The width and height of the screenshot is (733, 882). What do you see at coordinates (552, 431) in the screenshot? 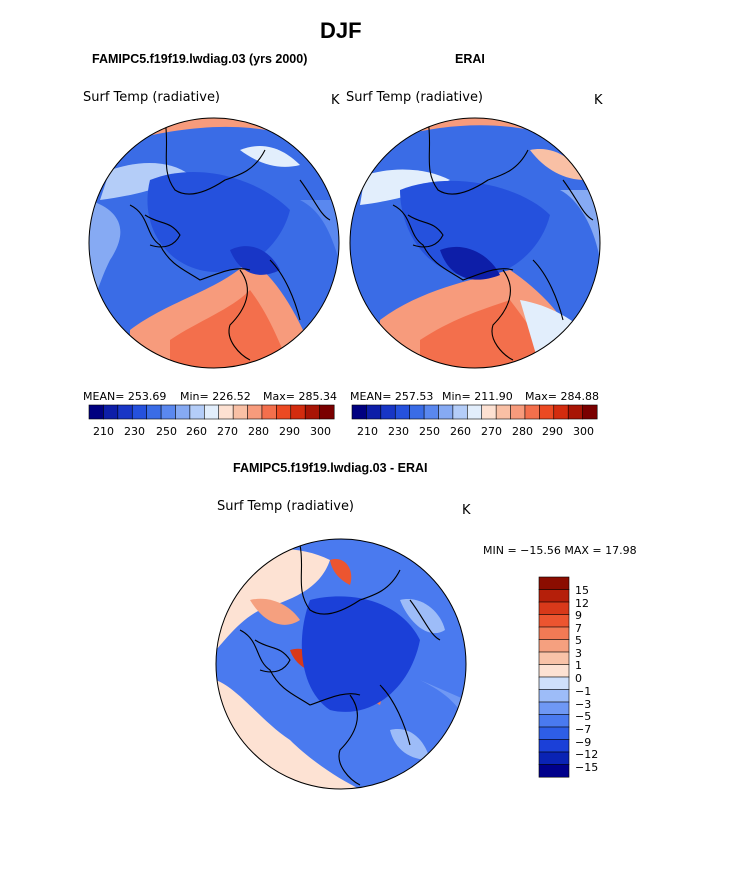
I see `obs-tick-label: 290` at bounding box center [552, 431].